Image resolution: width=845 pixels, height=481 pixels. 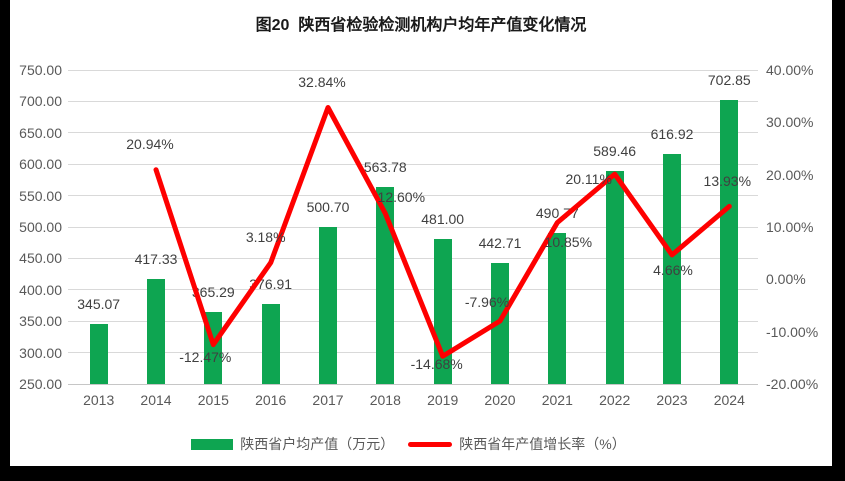 I want to click on left-axis-tick: 600.00, so click(x=40, y=164).